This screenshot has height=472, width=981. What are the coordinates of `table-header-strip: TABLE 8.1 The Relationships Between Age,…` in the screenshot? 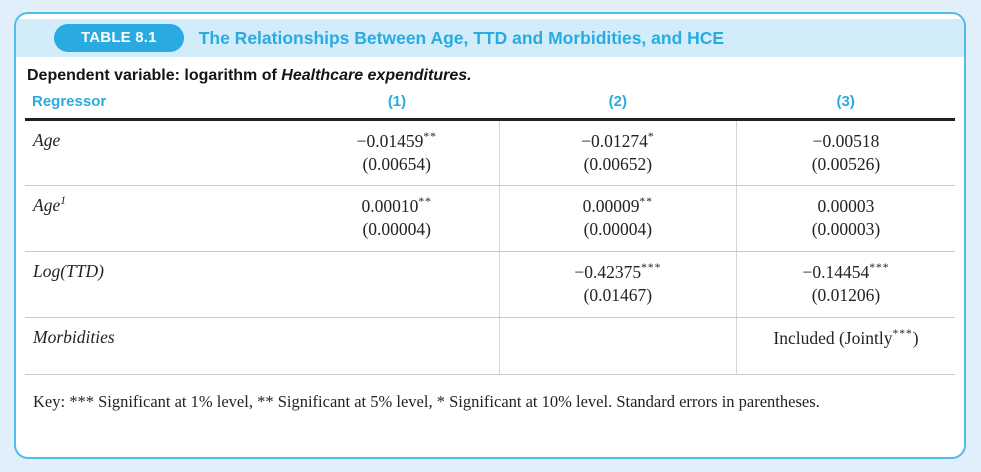 It's located at (490, 38).